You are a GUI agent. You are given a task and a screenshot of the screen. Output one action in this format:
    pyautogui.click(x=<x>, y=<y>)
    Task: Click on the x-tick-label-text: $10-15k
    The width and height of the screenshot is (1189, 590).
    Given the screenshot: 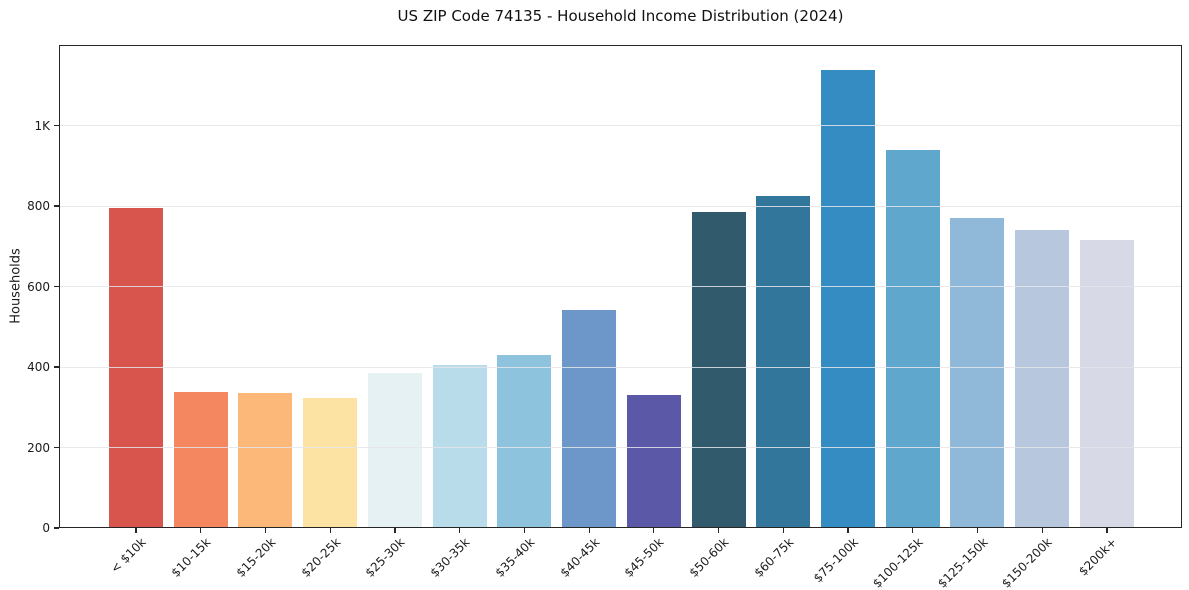 What is the action you would take?
    pyautogui.click(x=191, y=557)
    